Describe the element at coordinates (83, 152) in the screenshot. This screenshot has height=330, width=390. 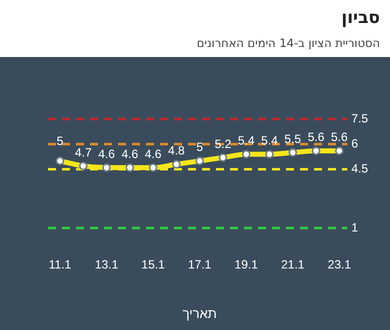
I see `data-label: 4.7` at that location.